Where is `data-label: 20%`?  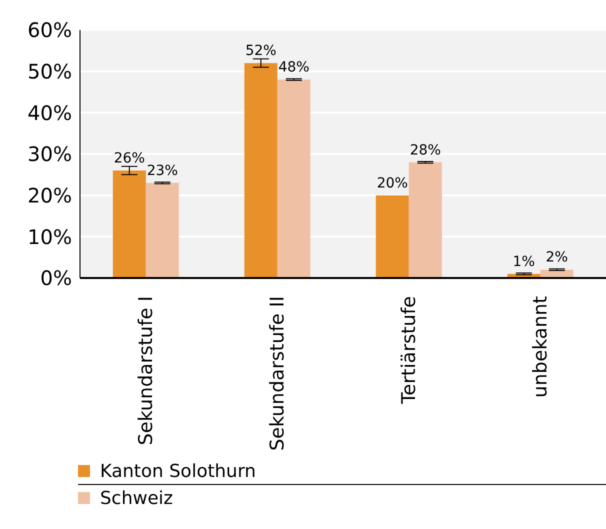 data-label: 20% is located at coordinates (392, 183).